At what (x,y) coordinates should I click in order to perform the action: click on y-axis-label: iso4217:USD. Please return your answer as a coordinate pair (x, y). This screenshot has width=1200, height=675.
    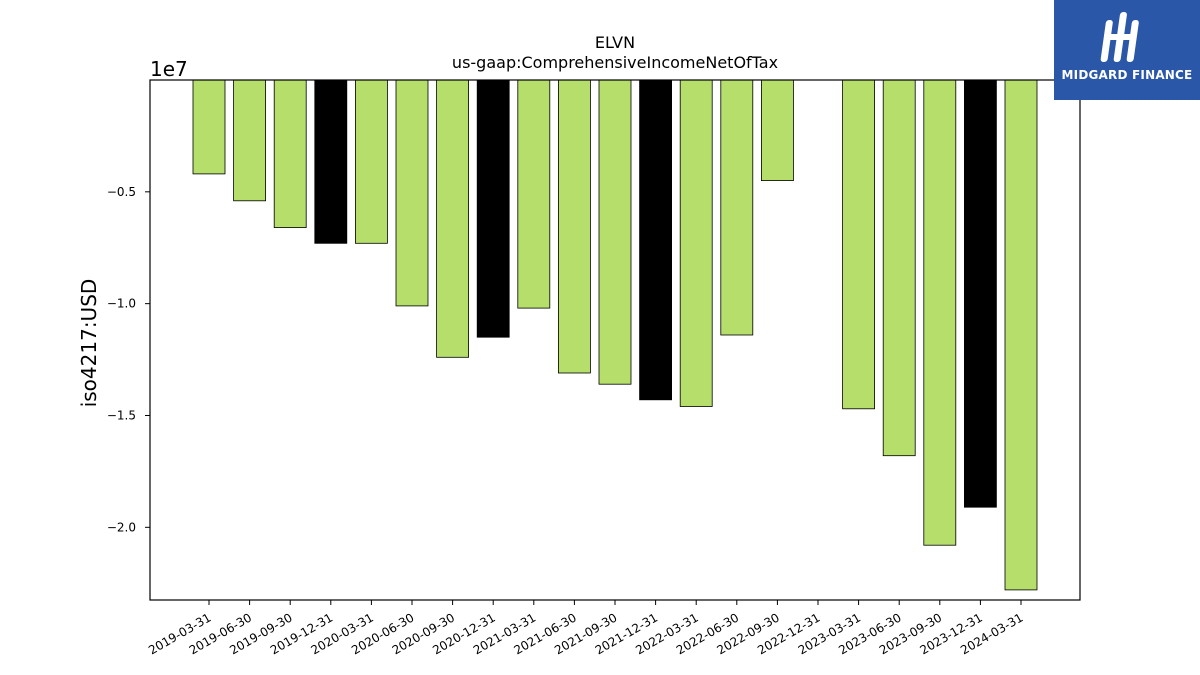
    Looking at the image, I should click on (89, 343).